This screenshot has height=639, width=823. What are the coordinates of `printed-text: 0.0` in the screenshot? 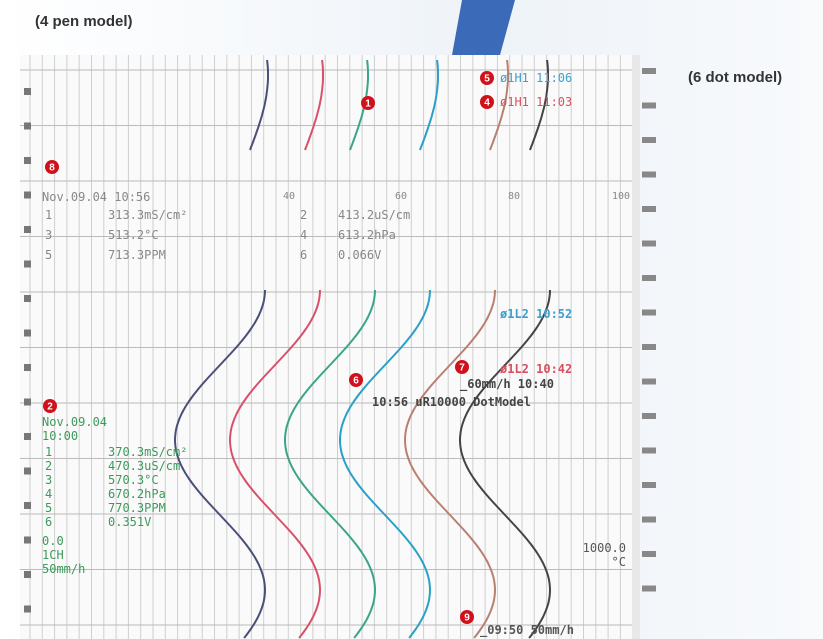 It's located at (53, 541).